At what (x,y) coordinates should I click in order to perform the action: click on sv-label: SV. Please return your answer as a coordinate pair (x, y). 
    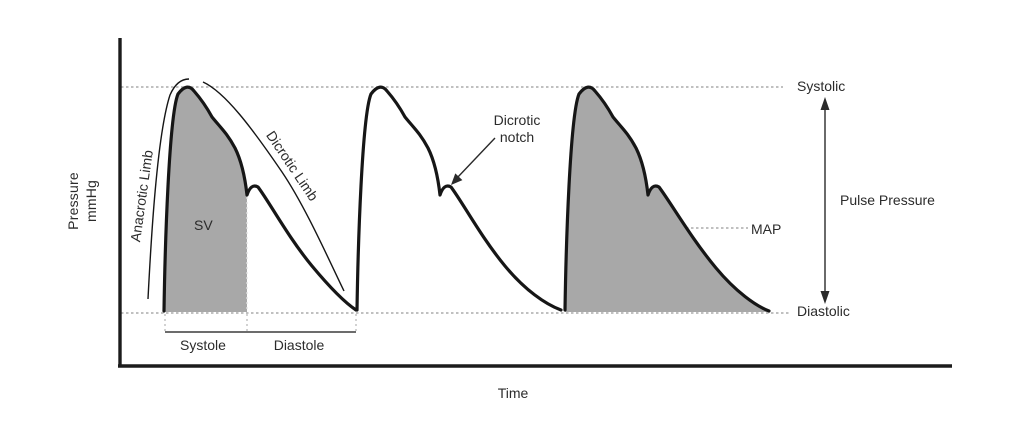
    Looking at the image, I should click on (203, 225).